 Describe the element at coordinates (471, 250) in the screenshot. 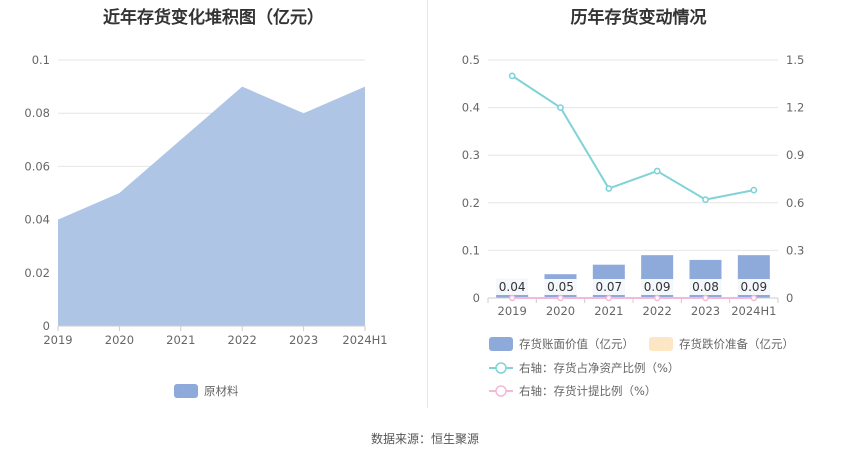

I see `right-left-y-tick-label: 0.1` at that location.